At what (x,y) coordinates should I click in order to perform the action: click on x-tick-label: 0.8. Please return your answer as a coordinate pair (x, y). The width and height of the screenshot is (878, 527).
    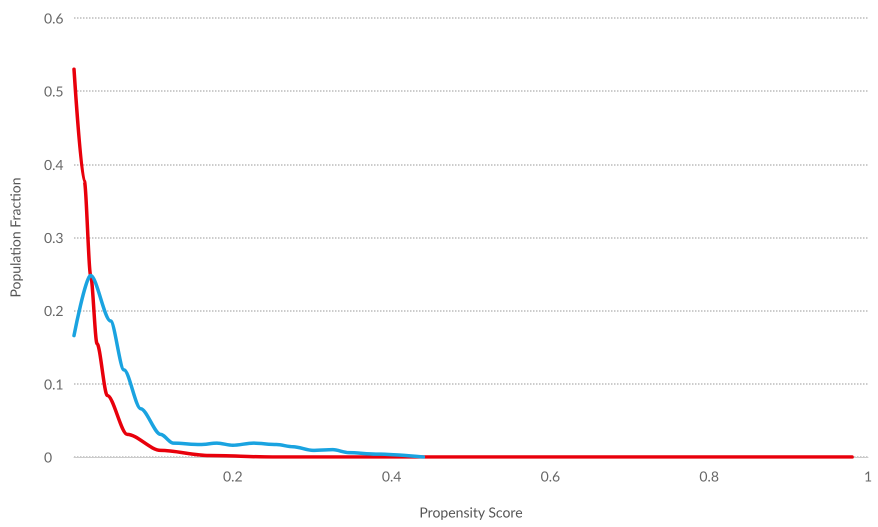
    Looking at the image, I should click on (709, 476).